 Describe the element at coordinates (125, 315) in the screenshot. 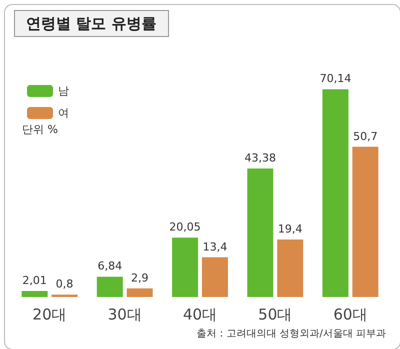

I see `x-tick-label: 30대` at that location.